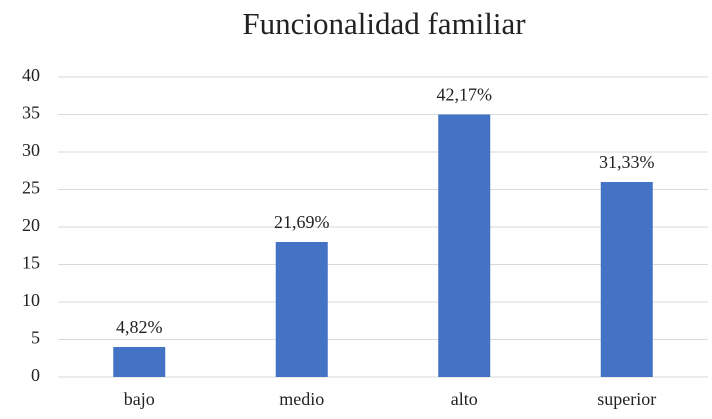  What do you see at coordinates (31, 263) in the screenshot?
I see `y-tick-label: 15` at bounding box center [31, 263].